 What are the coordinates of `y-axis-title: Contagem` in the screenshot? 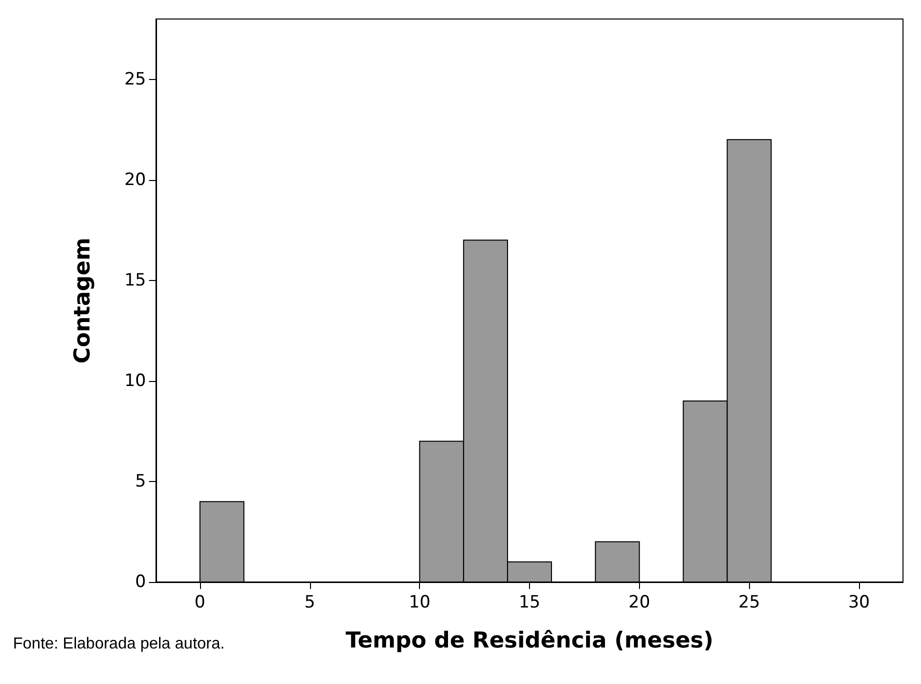 It's located at (83, 301).